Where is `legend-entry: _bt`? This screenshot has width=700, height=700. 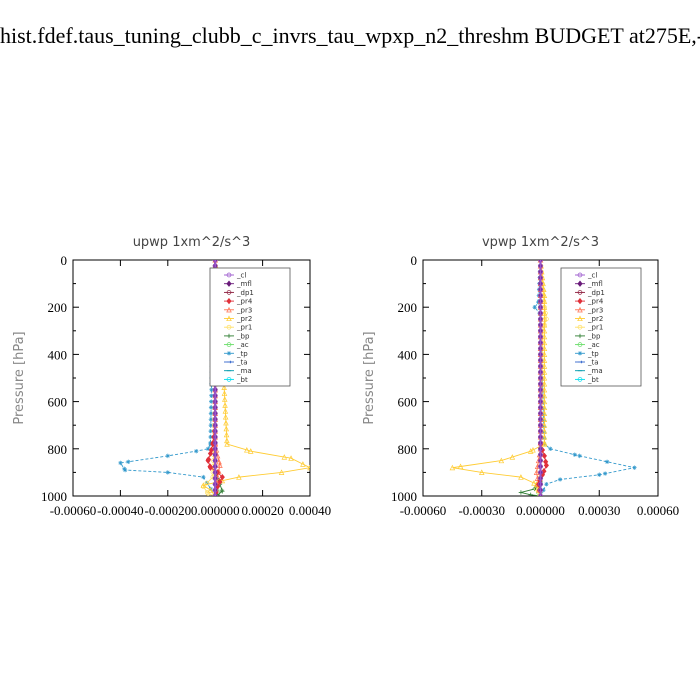 legend-entry: _bt is located at coordinates (236, 380).